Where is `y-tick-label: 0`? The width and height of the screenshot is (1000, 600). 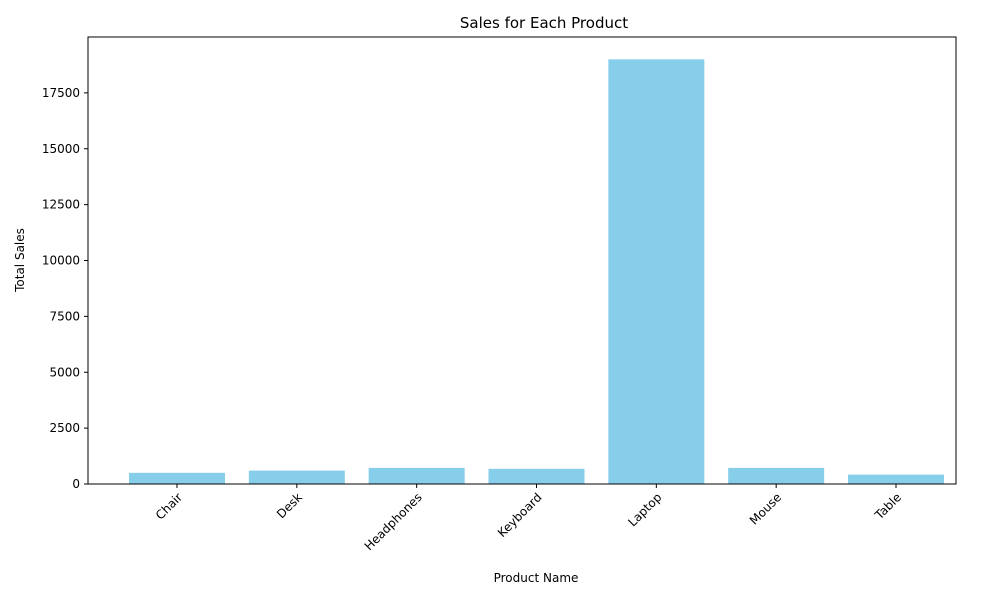 y-tick-label: 0 is located at coordinates (76, 484).